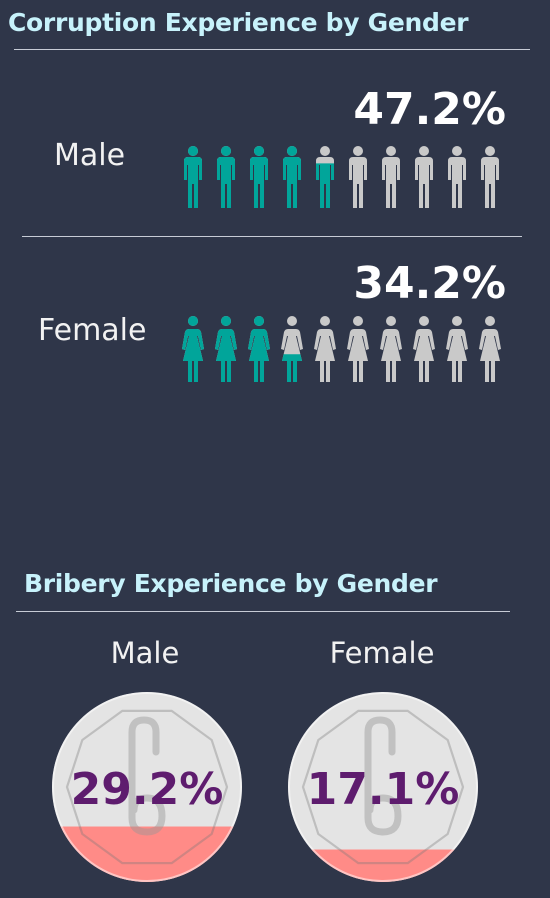 This screenshot has width=550, height=898. I want to click on male-pictogram, so click(341, 177).